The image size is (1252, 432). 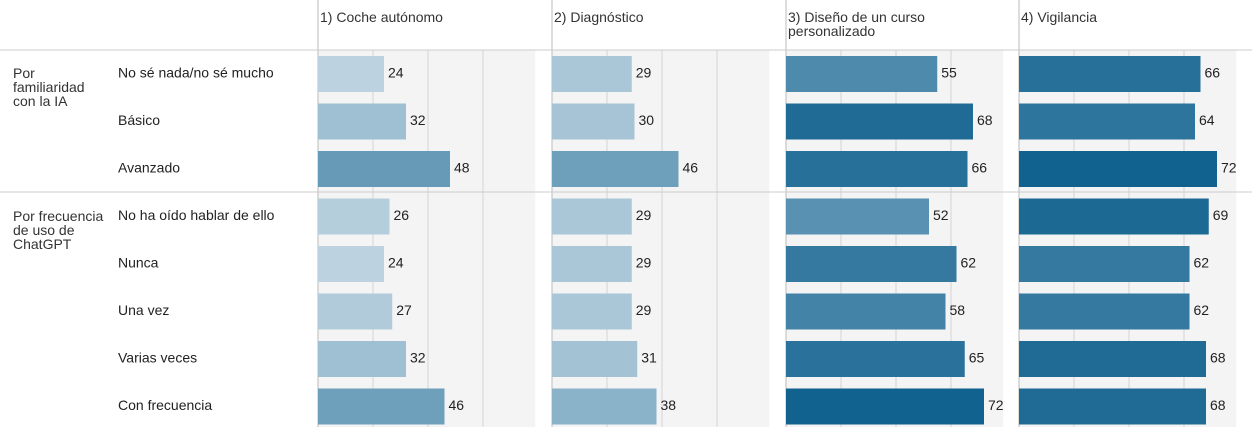 What do you see at coordinates (949, 73) in the screenshot?
I see `value-label: 55` at bounding box center [949, 73].